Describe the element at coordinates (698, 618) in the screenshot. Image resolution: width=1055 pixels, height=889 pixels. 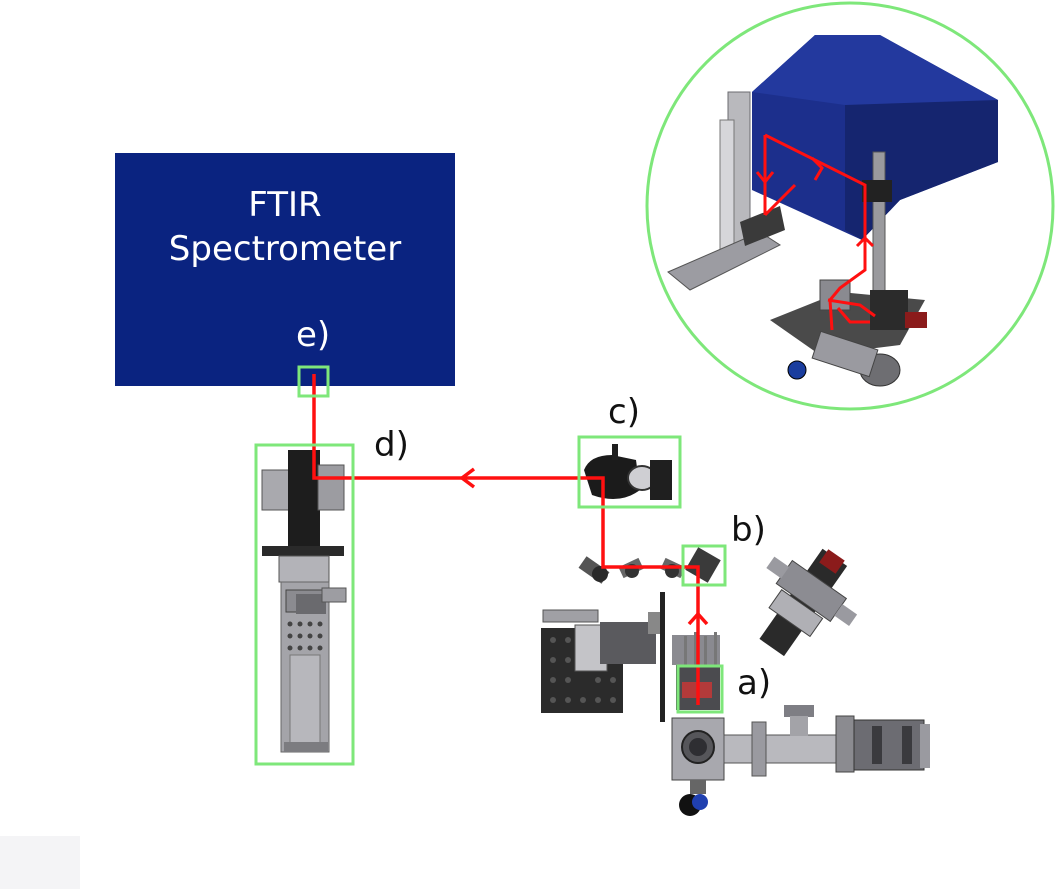
I see `beam-arrow-up` at that location.